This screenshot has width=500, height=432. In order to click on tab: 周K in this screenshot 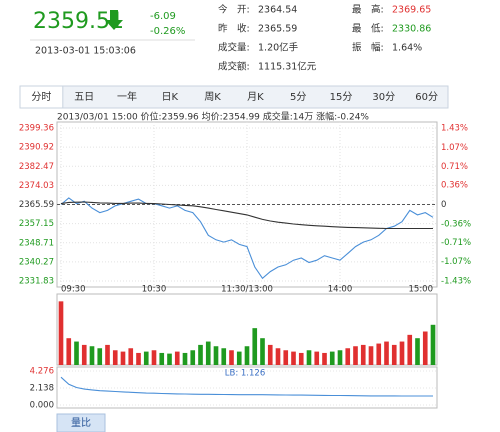, I will do `click(212, 97)`.